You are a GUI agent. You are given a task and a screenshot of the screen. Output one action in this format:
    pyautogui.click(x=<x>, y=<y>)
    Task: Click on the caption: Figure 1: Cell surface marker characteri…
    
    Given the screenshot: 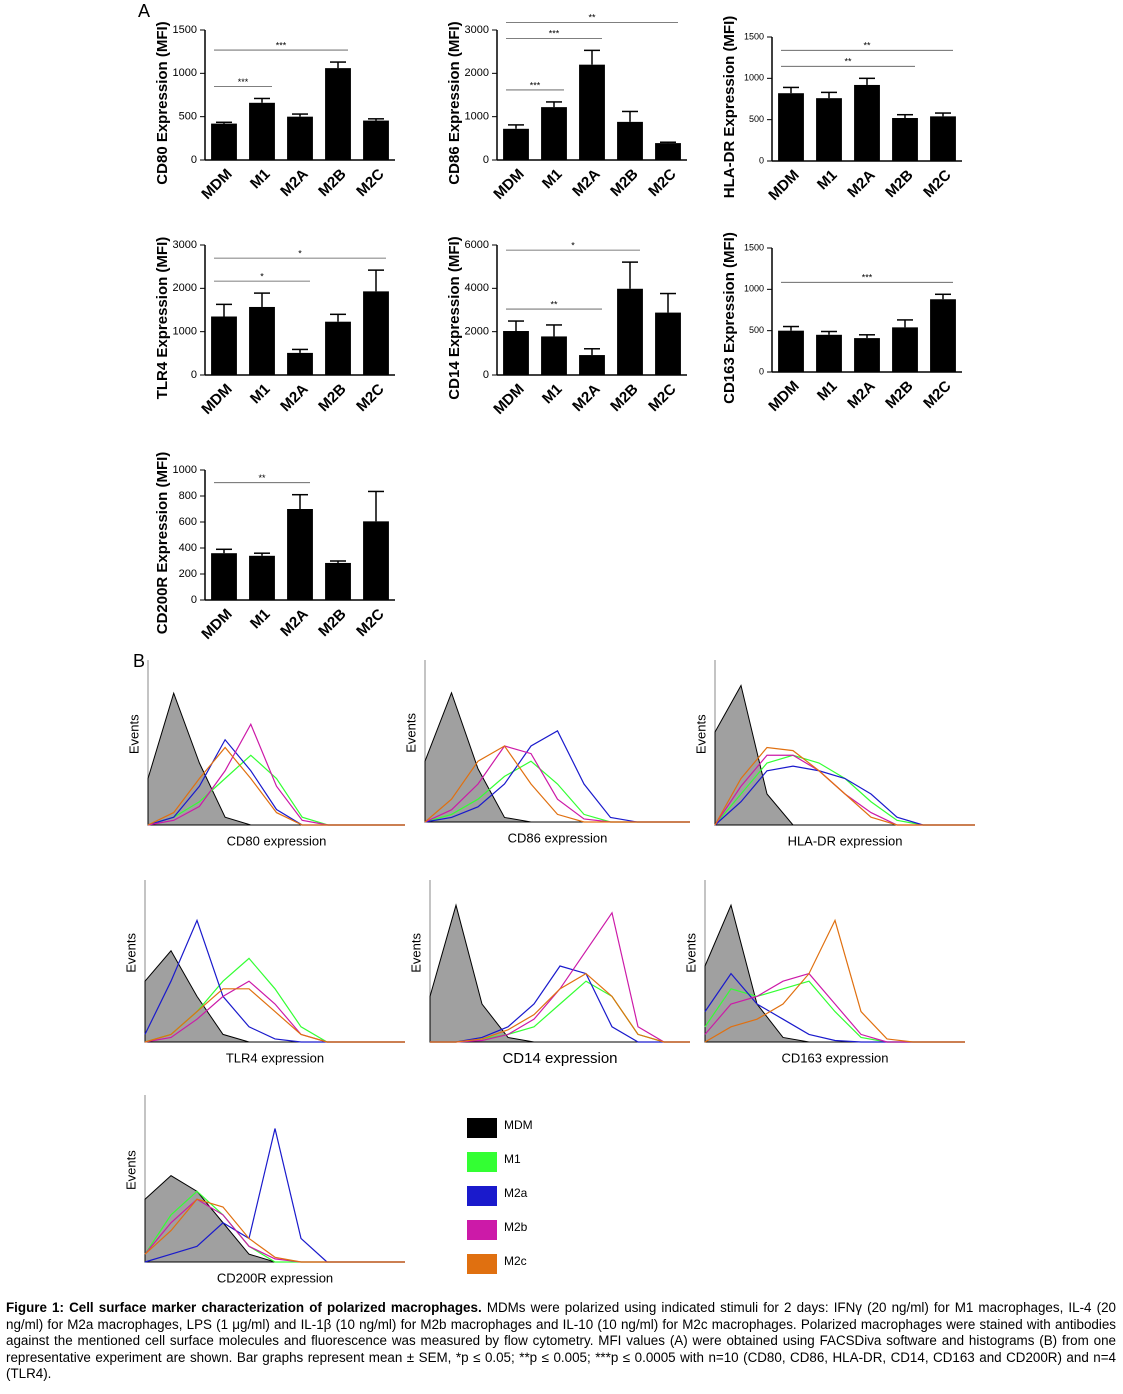 What is the action you would take?
    pyautogui.click(x=561, y=1341)
    